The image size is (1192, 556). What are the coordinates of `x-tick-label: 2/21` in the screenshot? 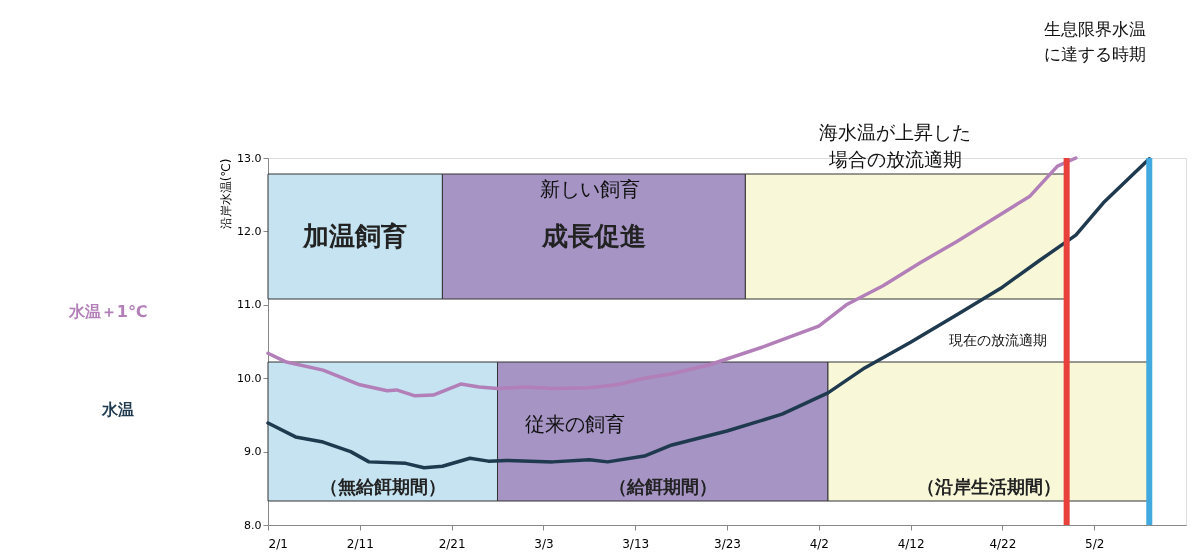 It's located at (452, 543).